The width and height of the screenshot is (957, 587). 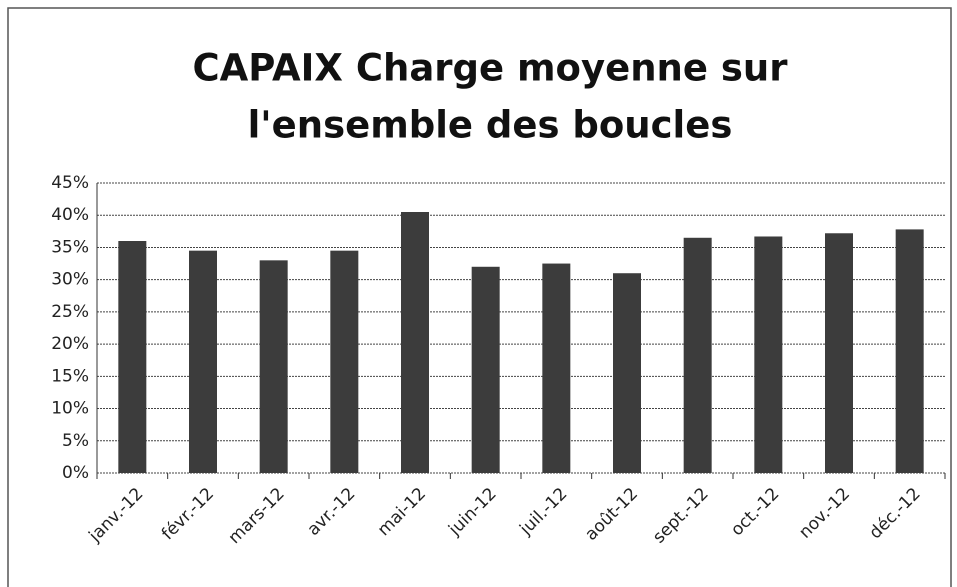 I want to click on y-tick-label: 40%, so click(x=70, y=215).